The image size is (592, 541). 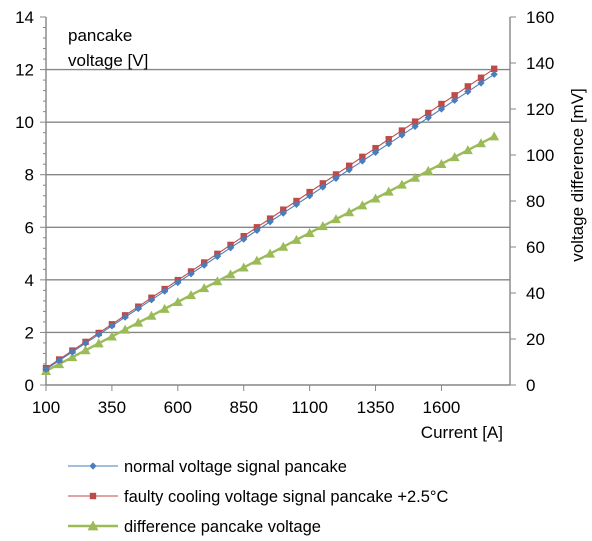 What do you see at coordinates (235, 467) in the screenshot?
I see `legend-label: normal voltage signal pancake` at bounding box center [235, 467].